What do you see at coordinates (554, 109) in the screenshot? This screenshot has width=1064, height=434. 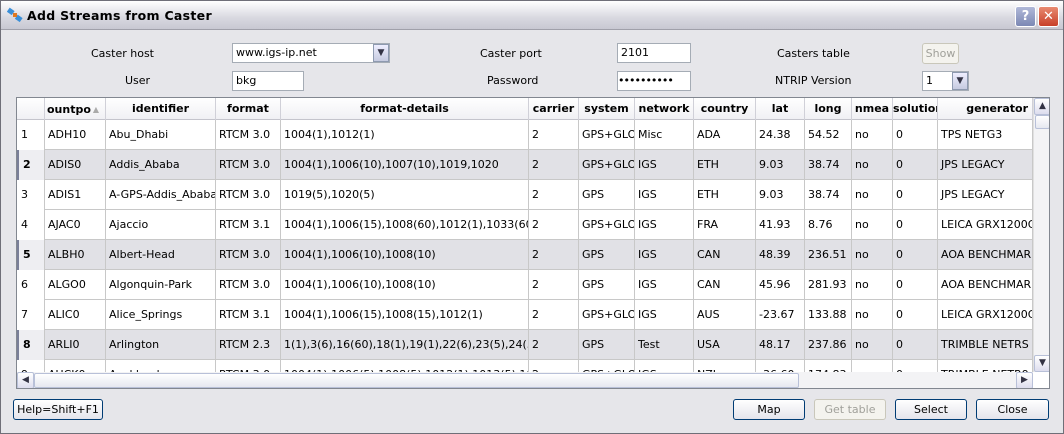 I see `column-header-carrier: carrier` at bounding box center [554, 109].